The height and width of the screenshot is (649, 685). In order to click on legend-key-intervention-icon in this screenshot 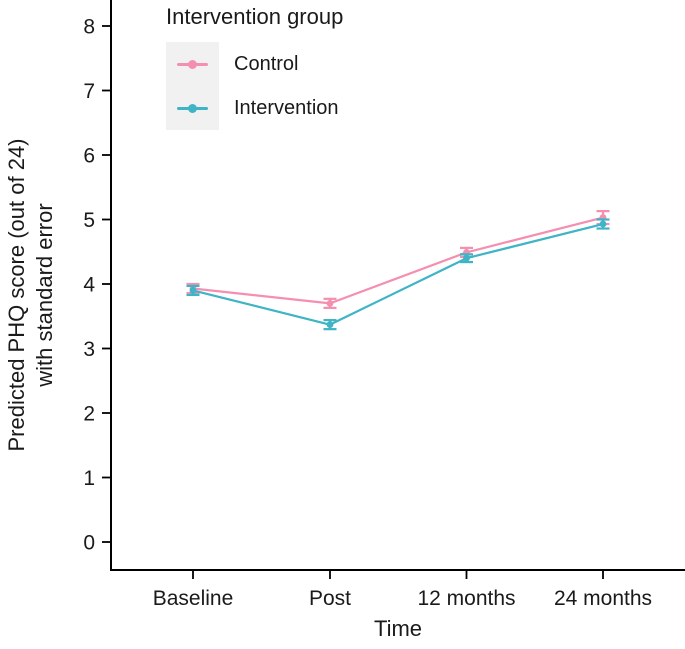, I will do `click(192, 108)`.